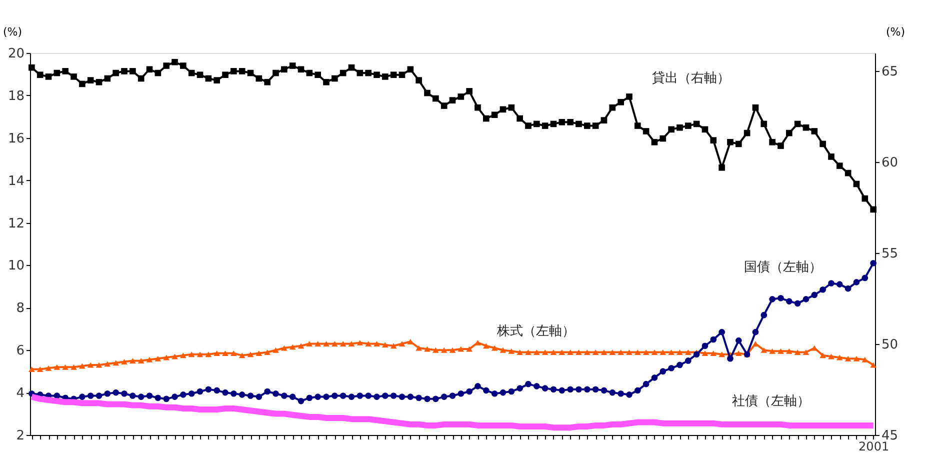 This screenshot has height=462, width=927. What do you see at coordinates (890, 254) in the screenshot?
I see `y2-tick-label: 55` at bounding box center [890, 254].